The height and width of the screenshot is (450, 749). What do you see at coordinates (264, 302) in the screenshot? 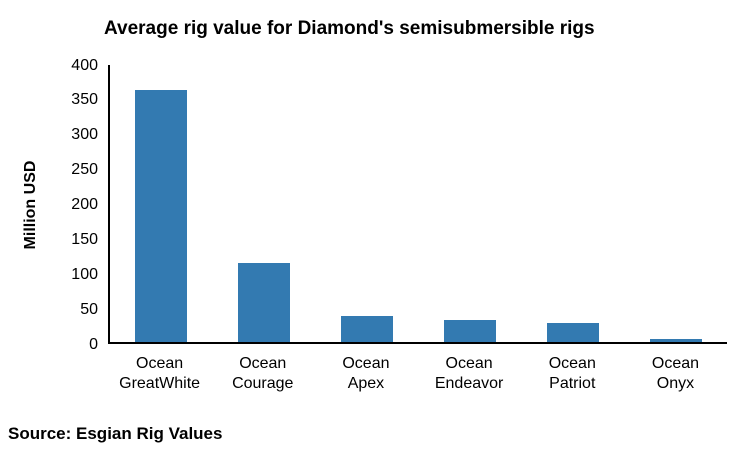
I see `bar-ocean-courage` at bounding box center [264, 302].